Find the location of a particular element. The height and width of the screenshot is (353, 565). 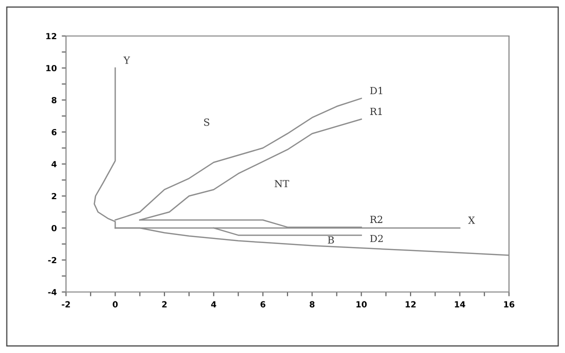

x-tick-label: 8 is located at coordinates (312, 304).